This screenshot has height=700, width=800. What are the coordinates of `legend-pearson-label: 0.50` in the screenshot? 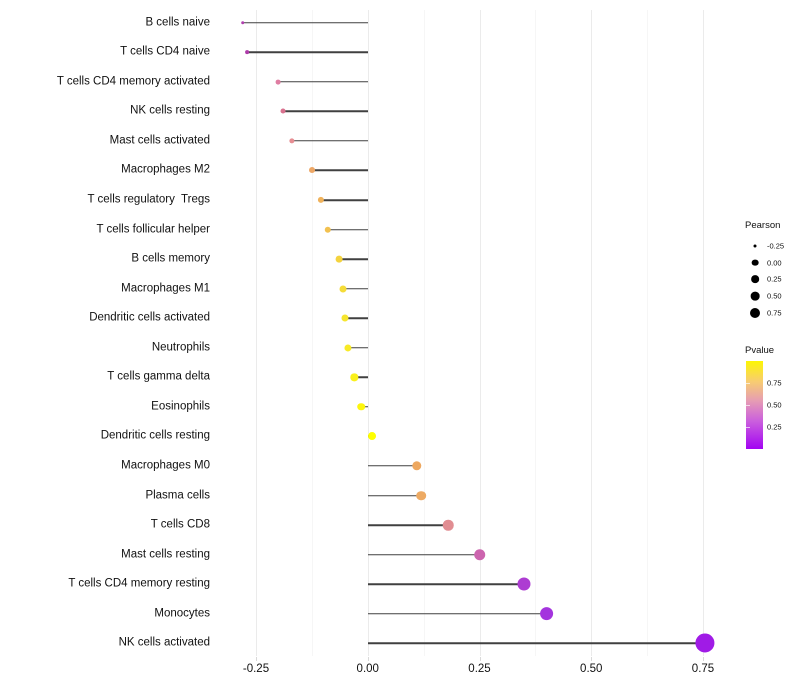 It's located at (774, 296).